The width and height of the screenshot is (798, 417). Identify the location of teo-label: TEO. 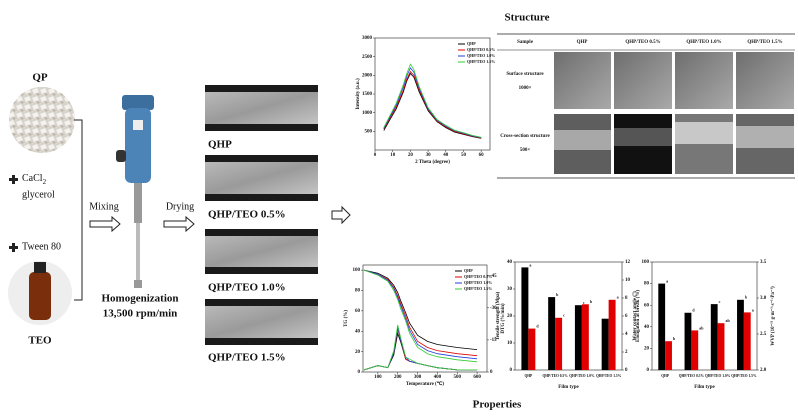
(40, 341).